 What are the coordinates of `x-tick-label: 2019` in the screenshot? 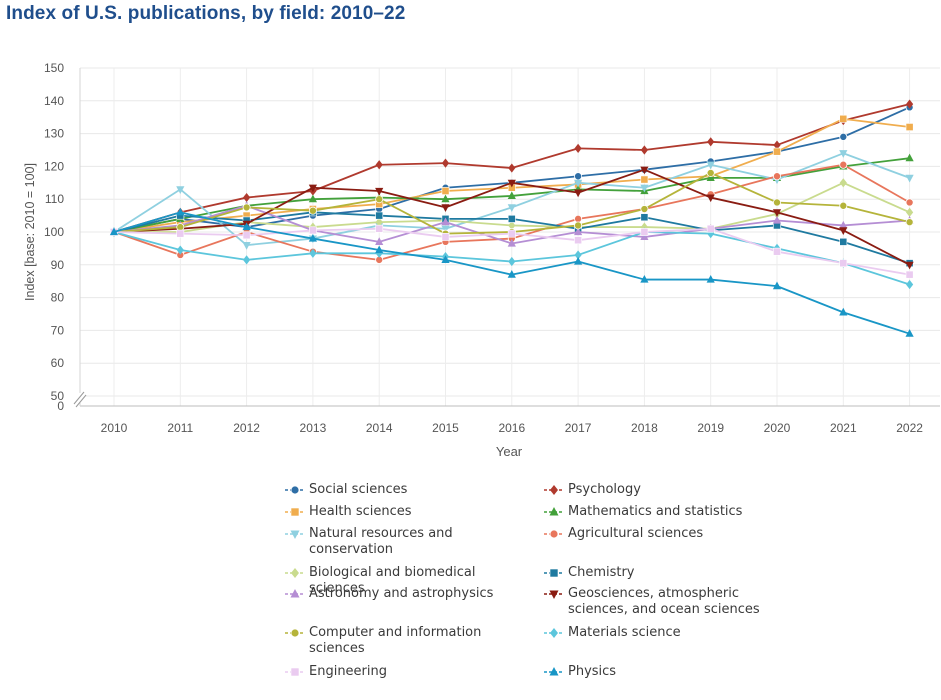 It's located at (710, 428).